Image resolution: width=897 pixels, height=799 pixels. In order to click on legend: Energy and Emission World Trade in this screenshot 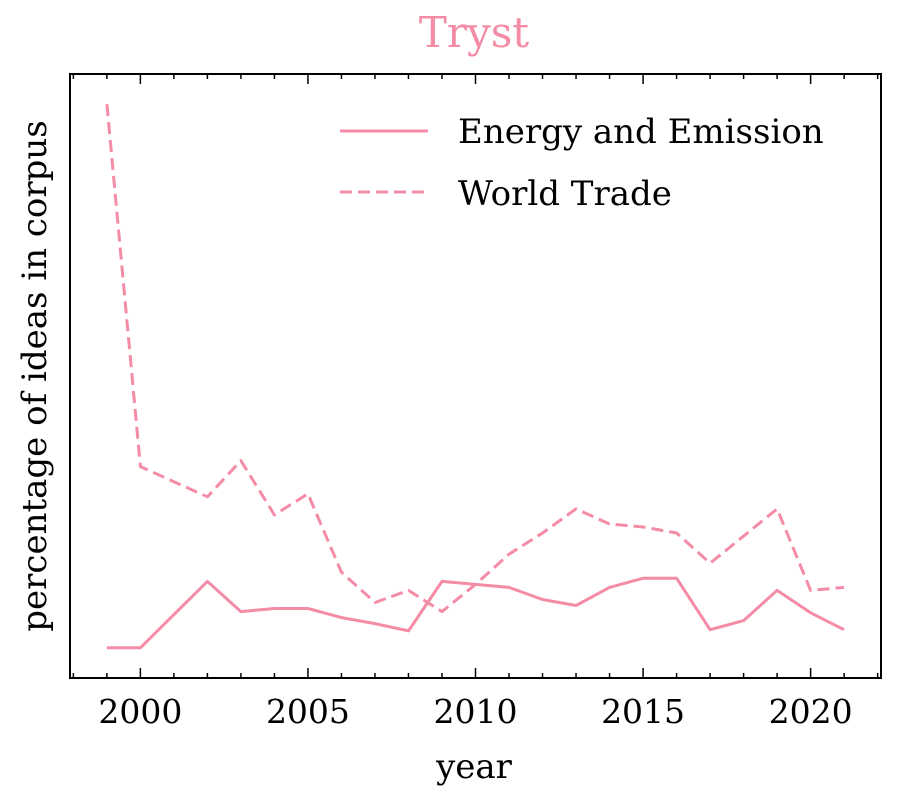, I will do `click(582, 163)`.